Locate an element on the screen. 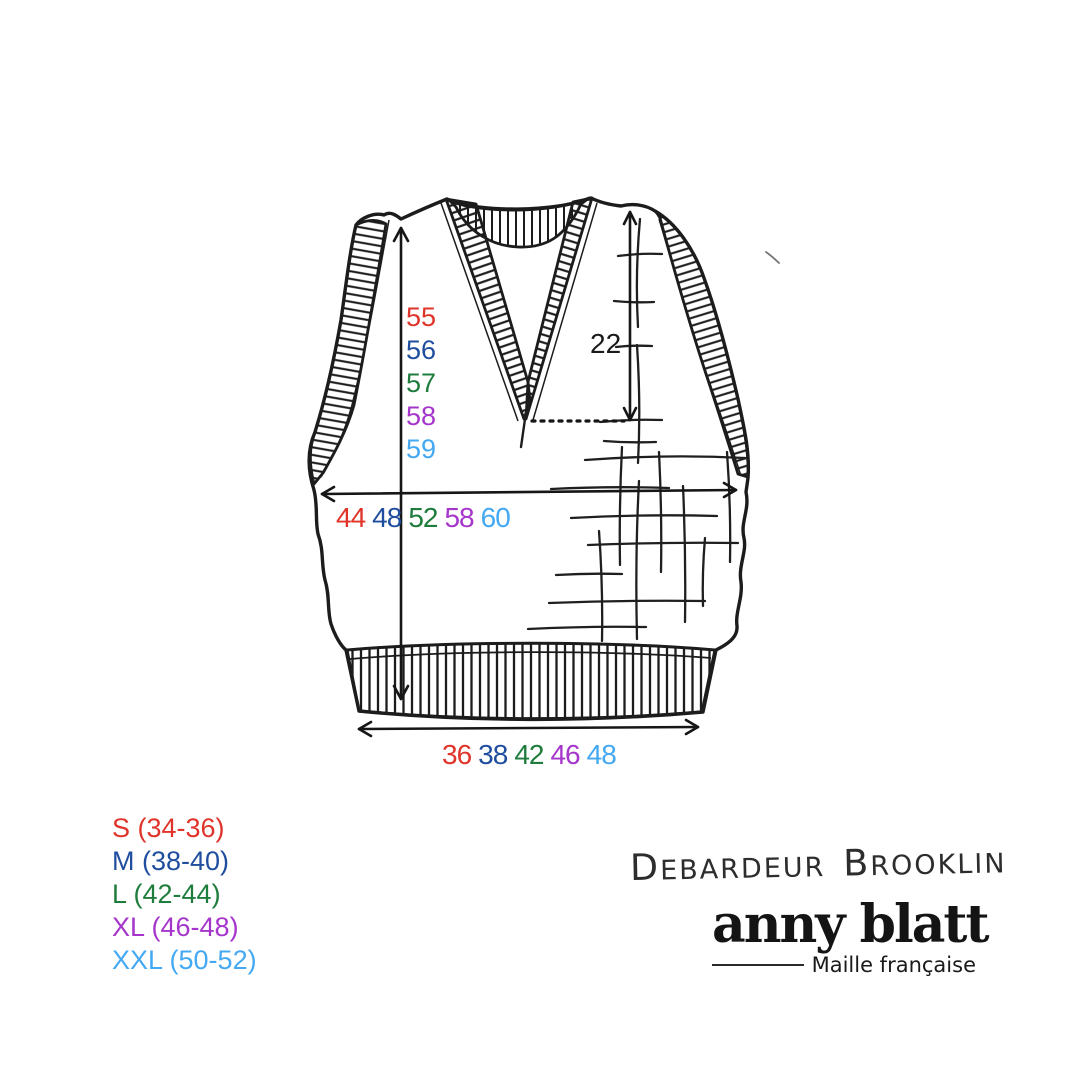  pattern-title-word: DEBARDEUR is located at coordinates (727, 867).